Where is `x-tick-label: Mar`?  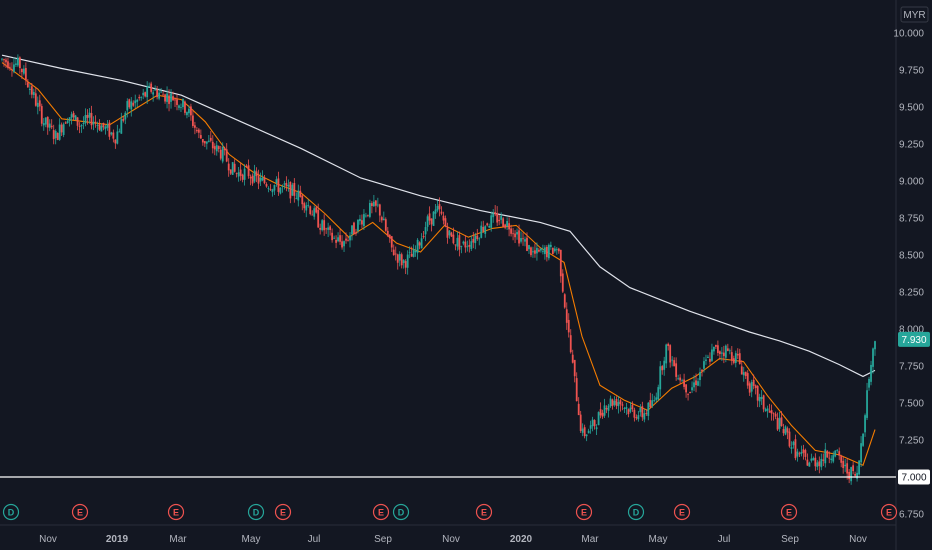
x-tick-label: Mar is located at coordinates (590, 539).